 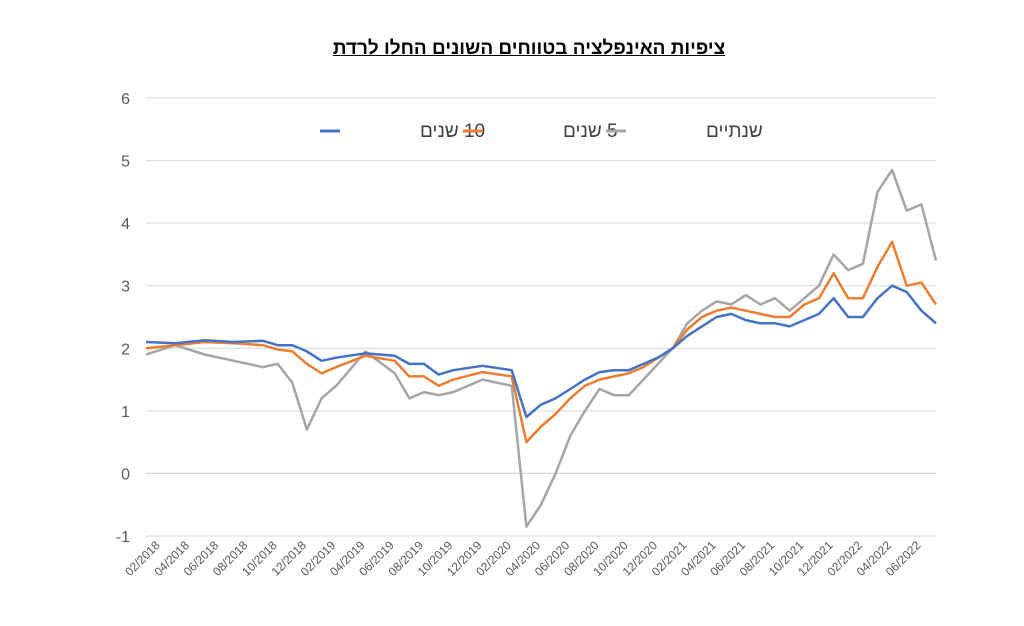 What do you see at coordinates (125, 224) in the screenshot?
I see `y-tick-label: 4` at bounding box center [125, 224].